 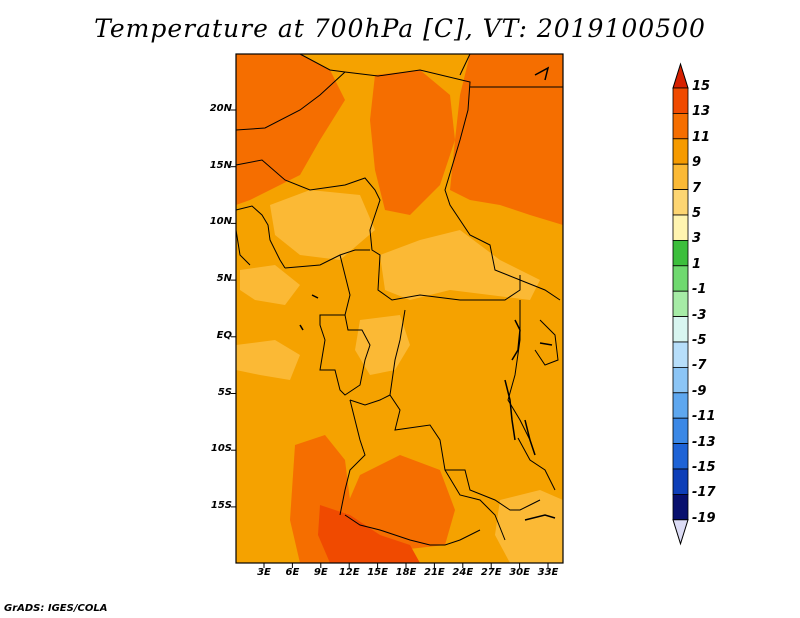 I want to click on lon-label: 9E, so click(x=320, y=572).